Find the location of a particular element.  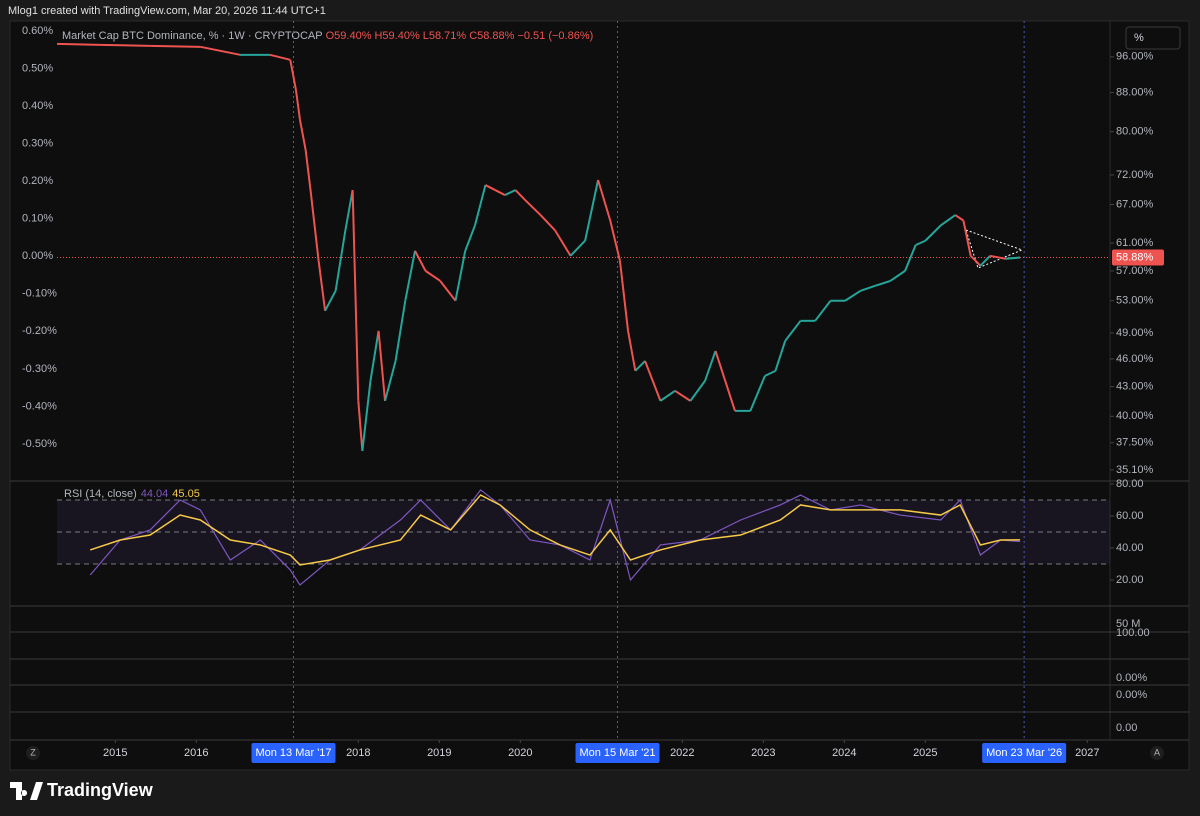

auto-button-label: A is located at coordinates (1157, 752).